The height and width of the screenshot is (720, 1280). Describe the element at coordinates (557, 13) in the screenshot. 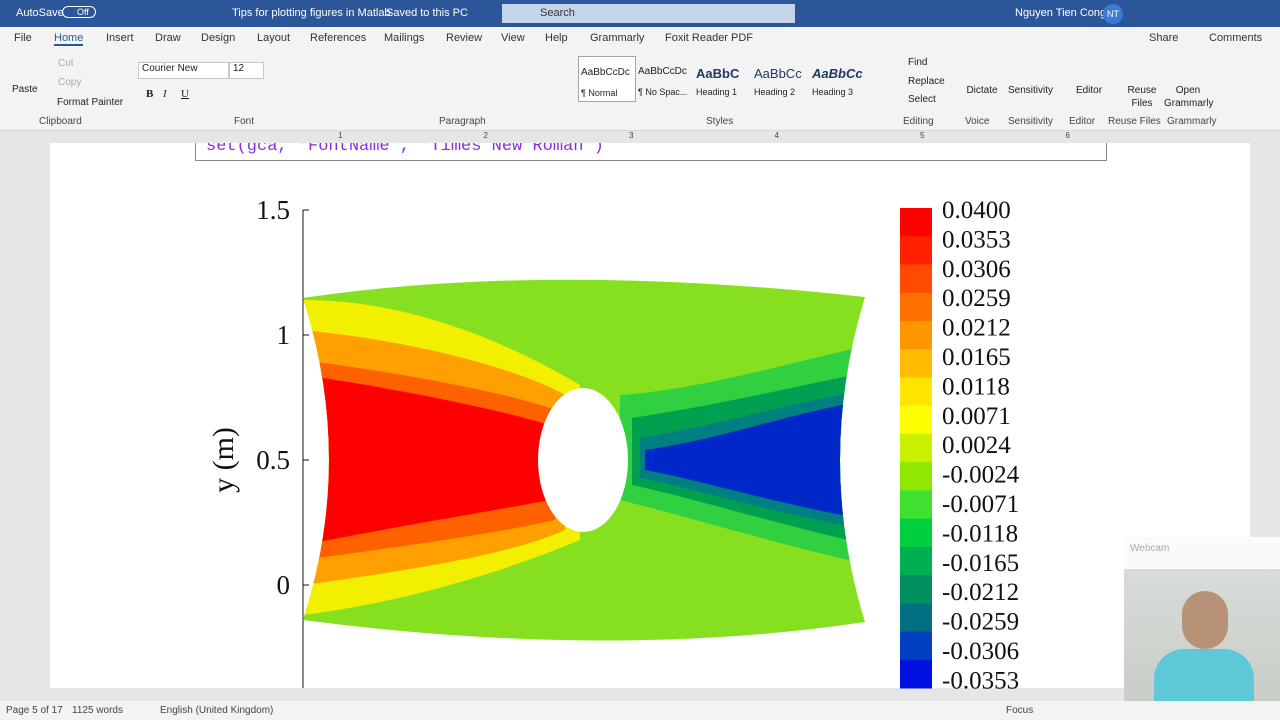

I see `search-placeholder: Search` at that location.